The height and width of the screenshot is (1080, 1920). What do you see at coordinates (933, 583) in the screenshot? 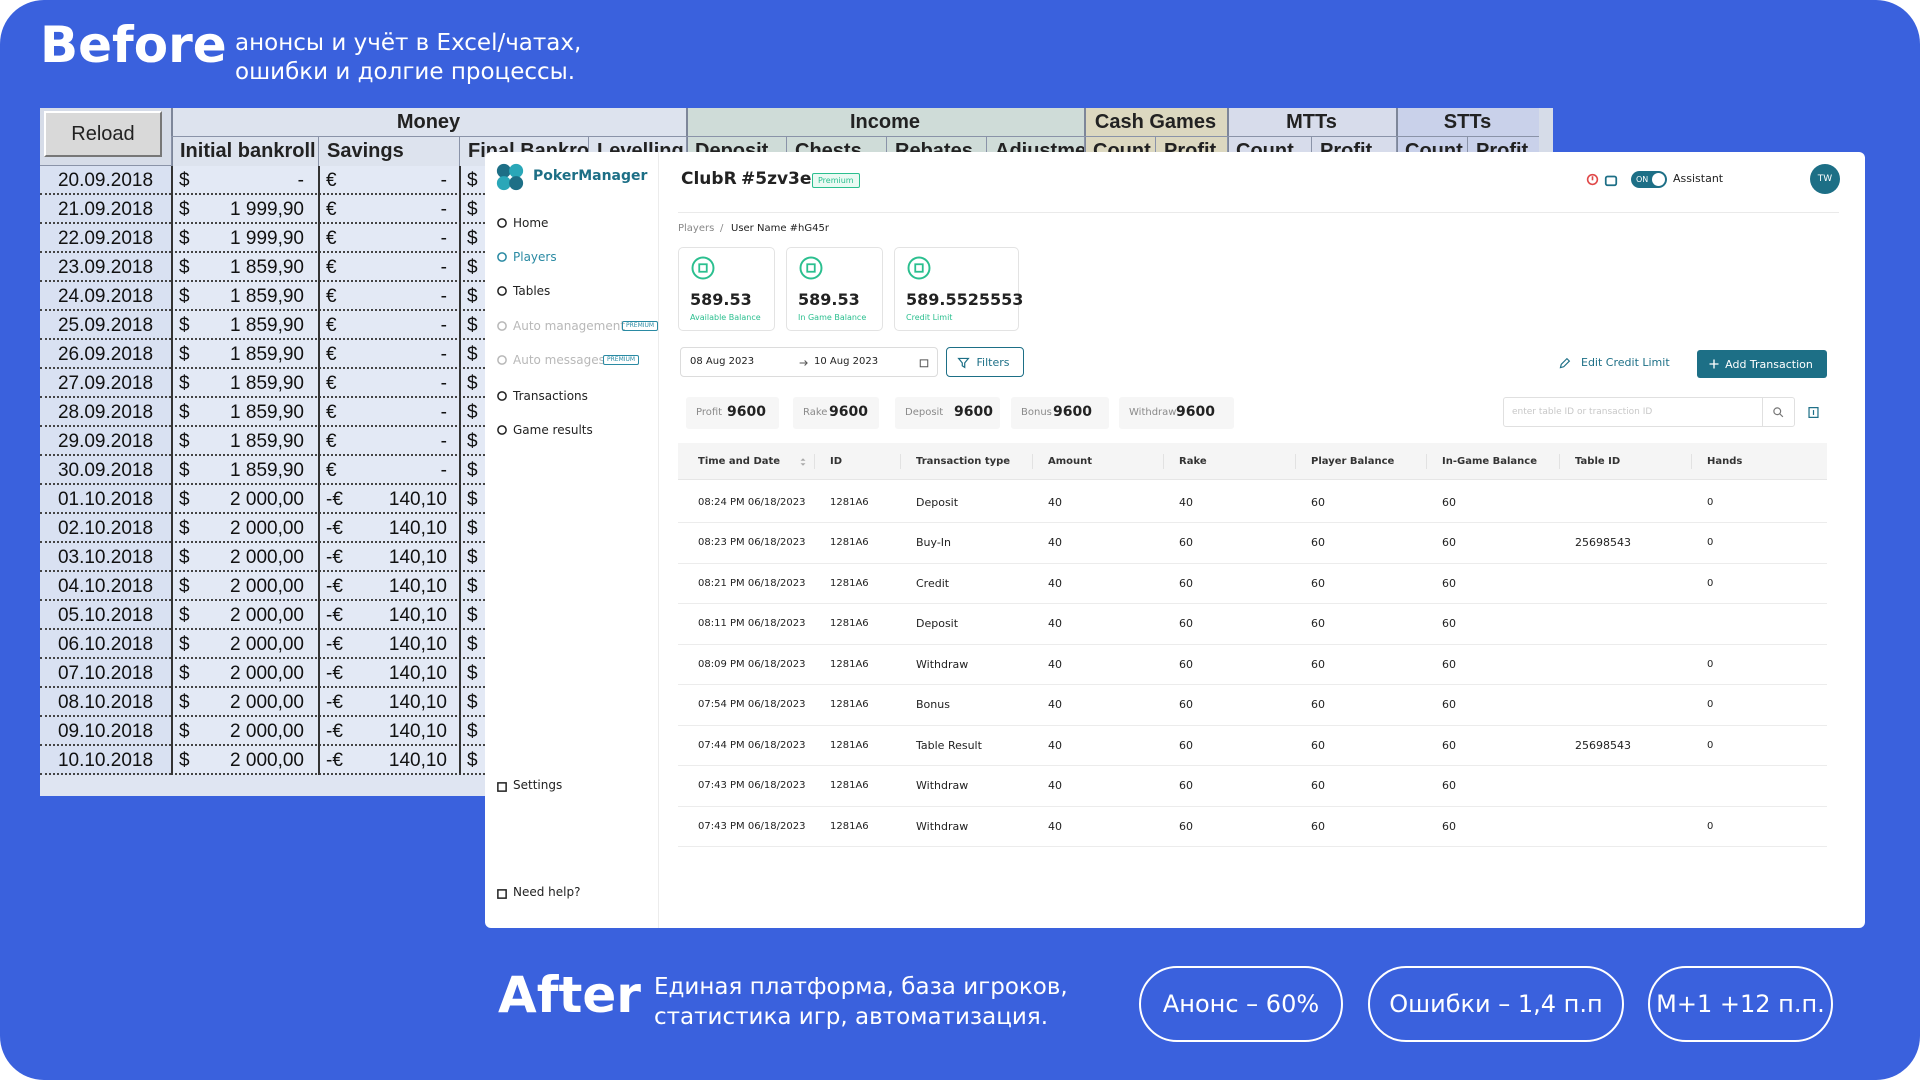
I see `table-cell: Credit` at bounding box center [933, 583].